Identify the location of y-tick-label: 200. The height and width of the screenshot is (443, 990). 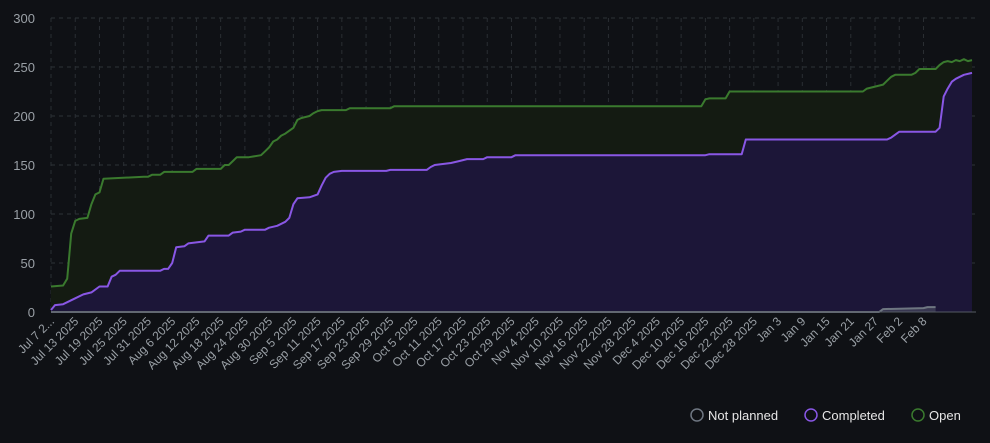
(24, 116).